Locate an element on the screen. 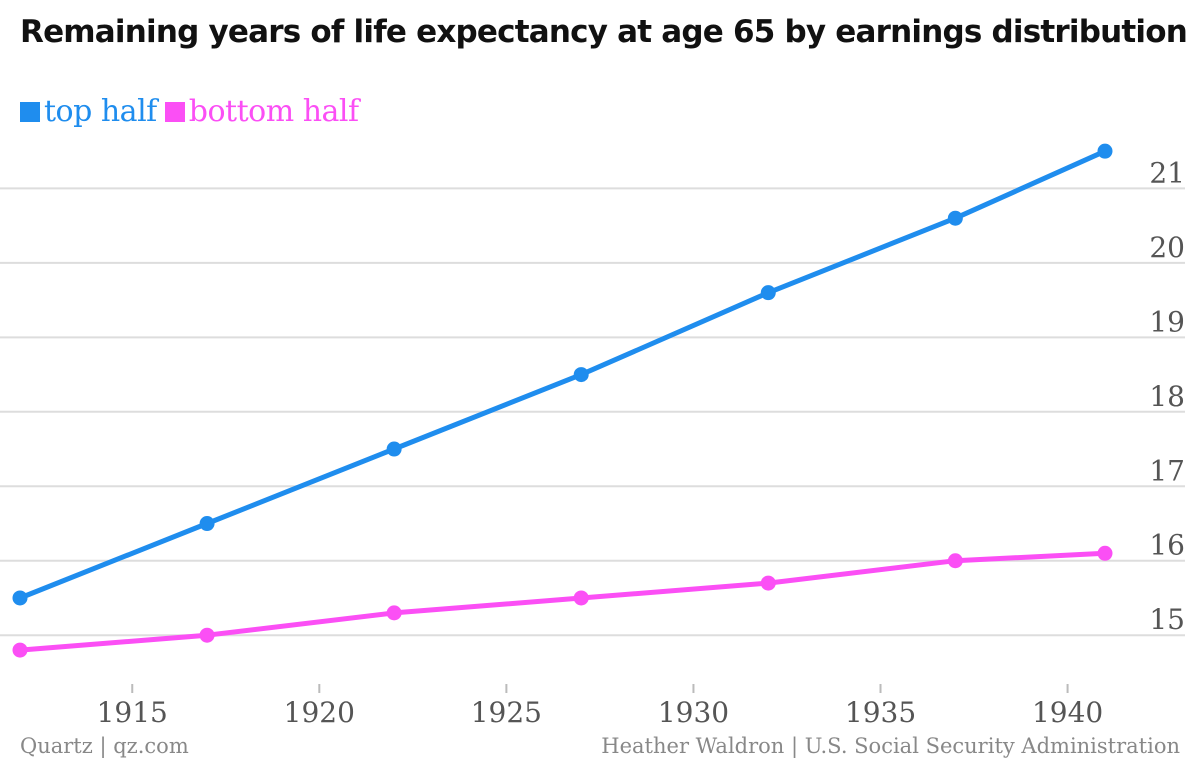 Image resolution: width=1200 pixels, height=765 pixels. point-top-half-1927 is located at coordinates (581, 375).